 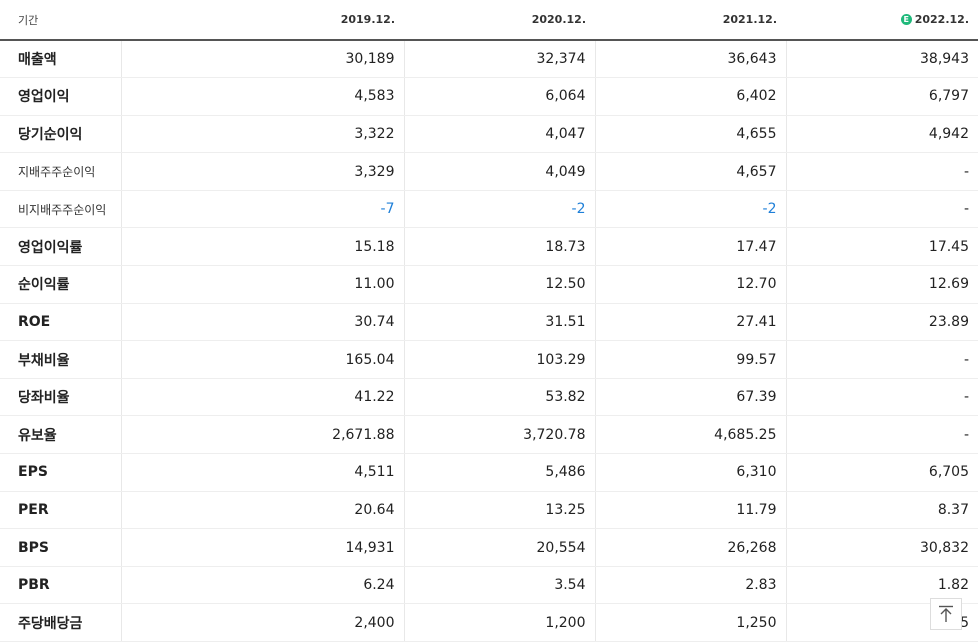 I want to click on header-row: 기간 2019.12. 2020.12. 2021.12. E 2022.12., so click(x=489, y=20).